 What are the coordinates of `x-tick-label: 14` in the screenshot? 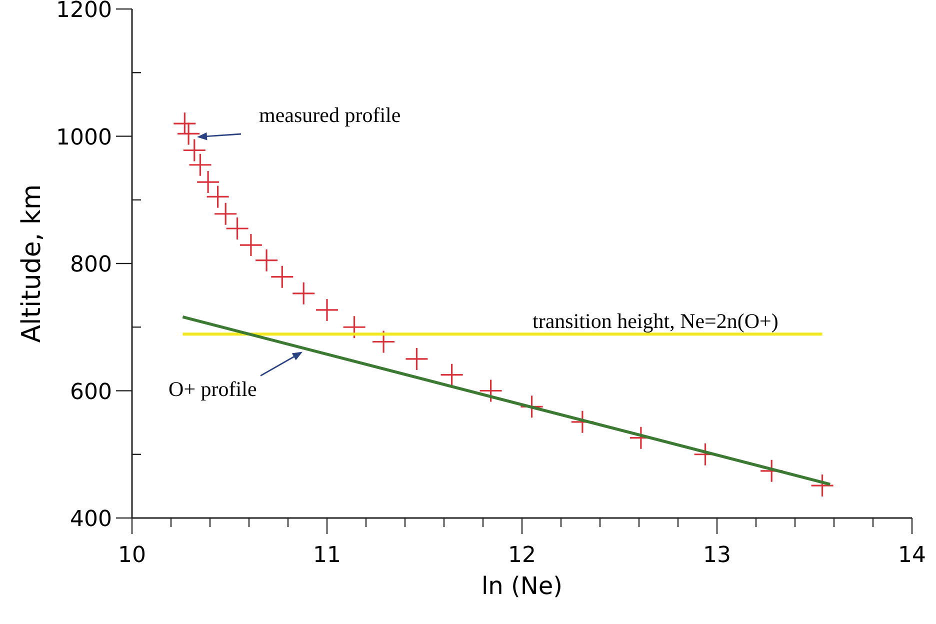 It's located at (912, 555).